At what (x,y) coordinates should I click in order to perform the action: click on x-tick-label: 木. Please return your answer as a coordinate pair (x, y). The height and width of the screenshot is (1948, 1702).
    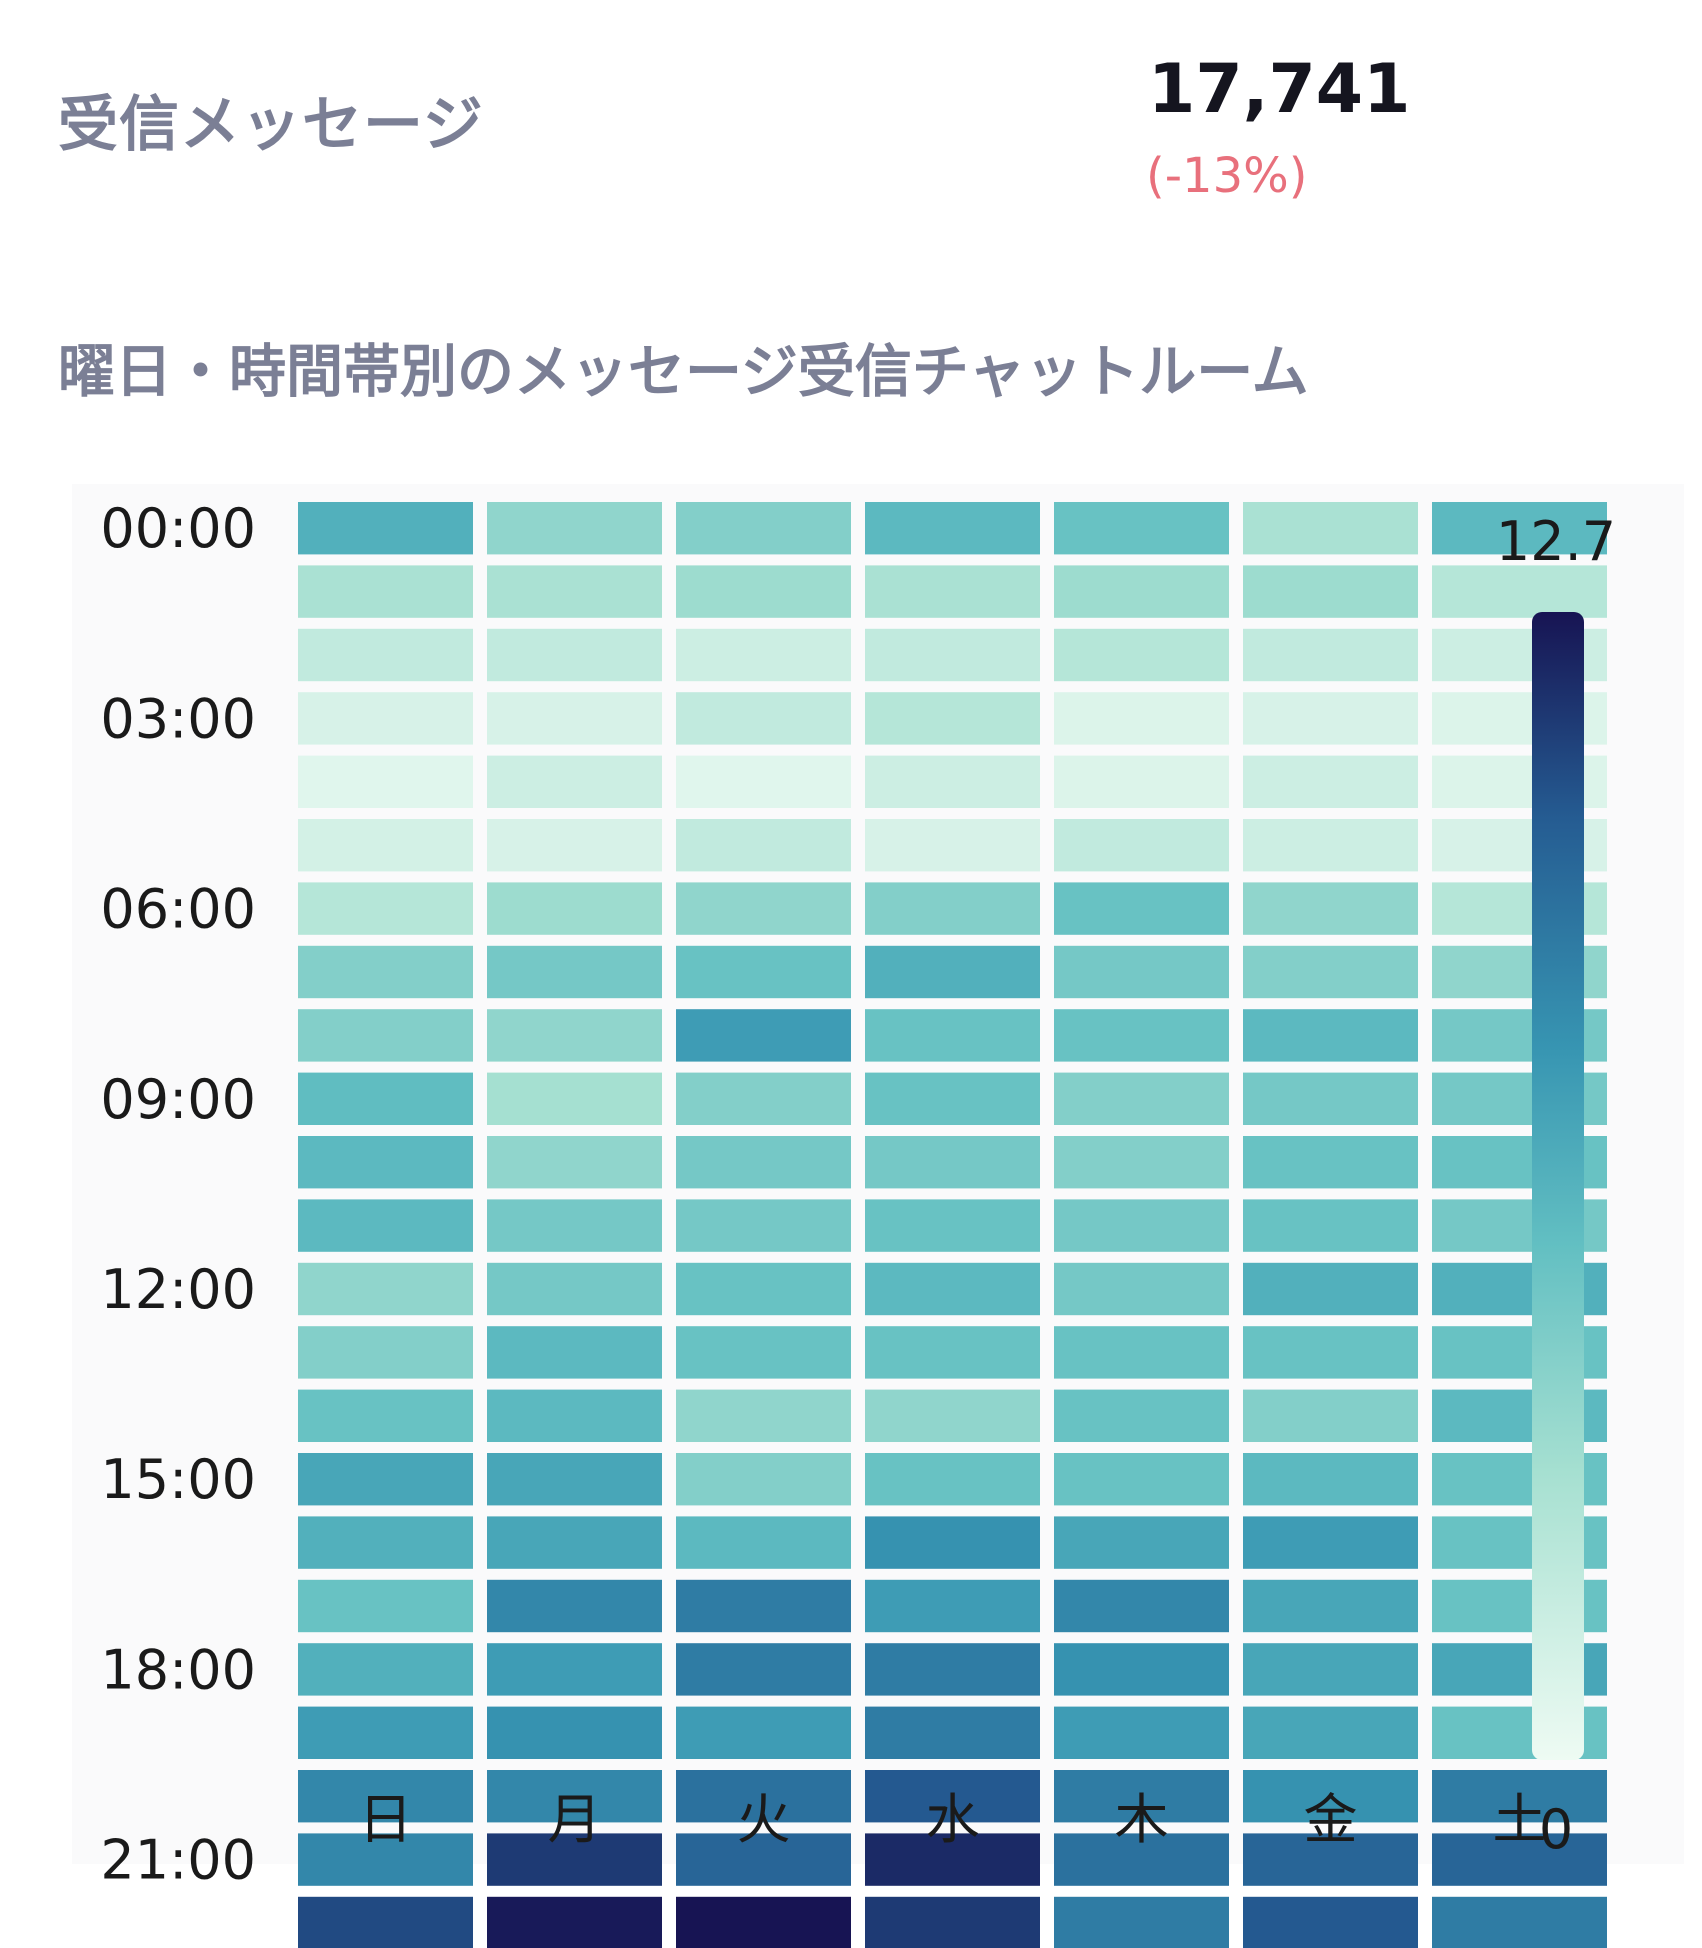
    Looking at the image, I should click on (1142, 1819).